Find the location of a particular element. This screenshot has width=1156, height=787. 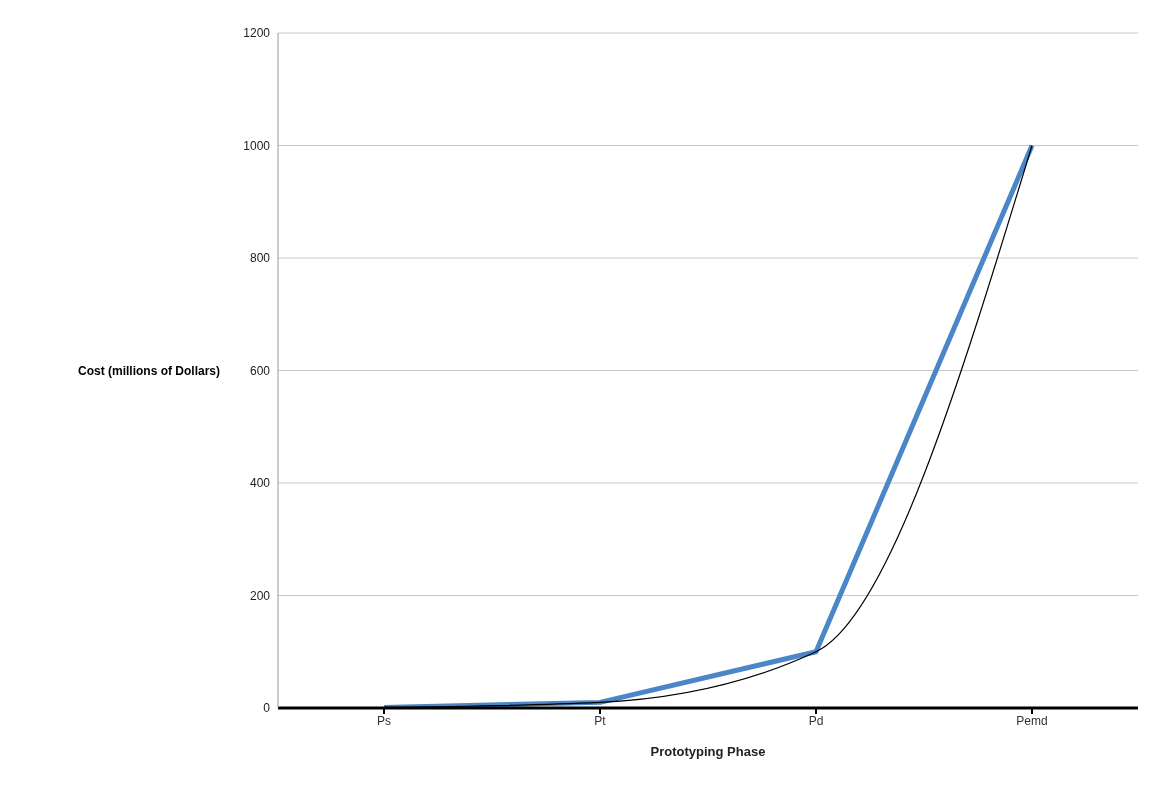

y-tick-label: 1000 is located at coordinates (257, 145).